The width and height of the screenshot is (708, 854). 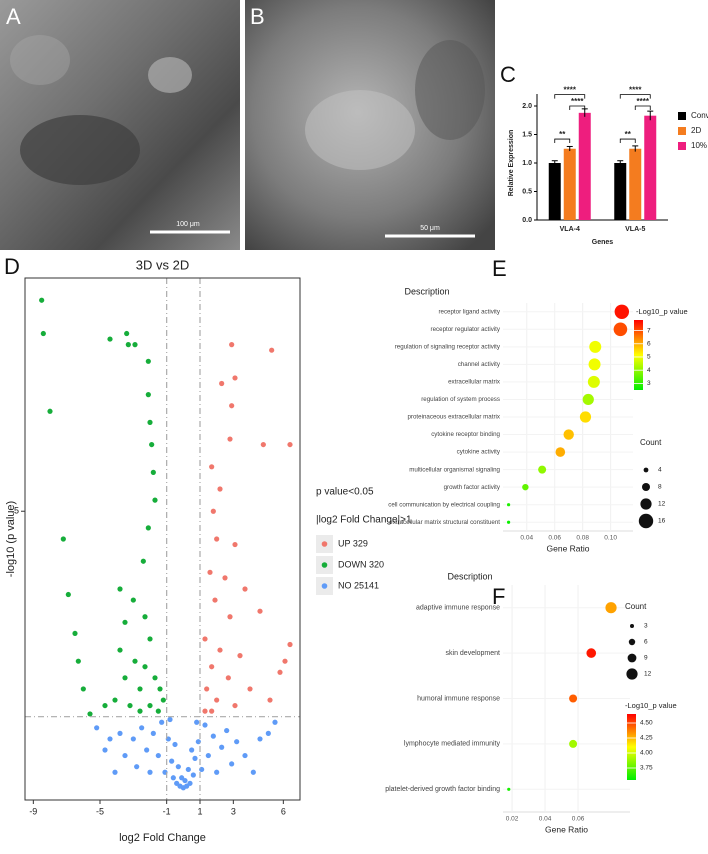 What do you see at coordinates (610, 538) in the screenshot?
I see `x-tick-label: 0.10` at bounding box center [610, 538].